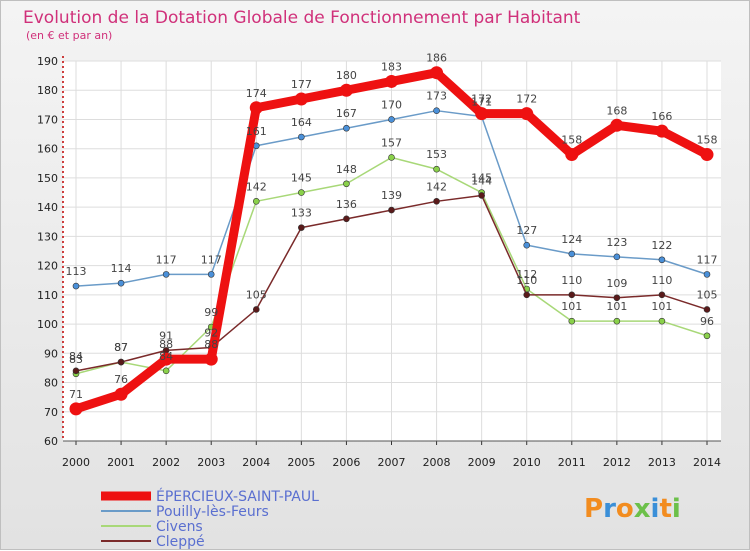 This screenshot has width=750, height=551. What do you see at coordinates (256, 462) in the screenshot?
I see `x-tick-label: 2004` at bounding box center [256, 462].